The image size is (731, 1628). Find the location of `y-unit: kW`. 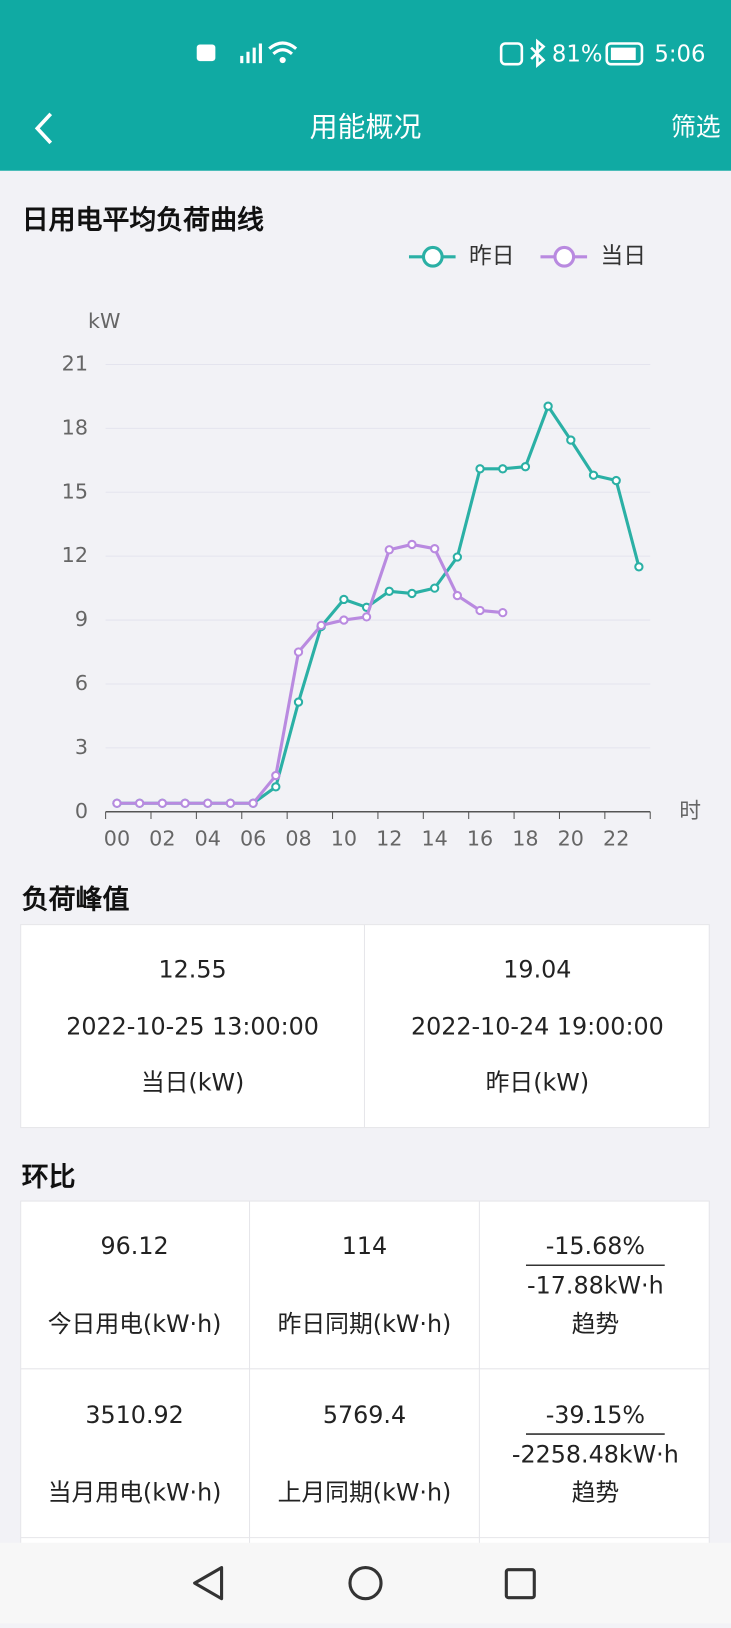

y-unit: kW is located at coordinates (104, 321).